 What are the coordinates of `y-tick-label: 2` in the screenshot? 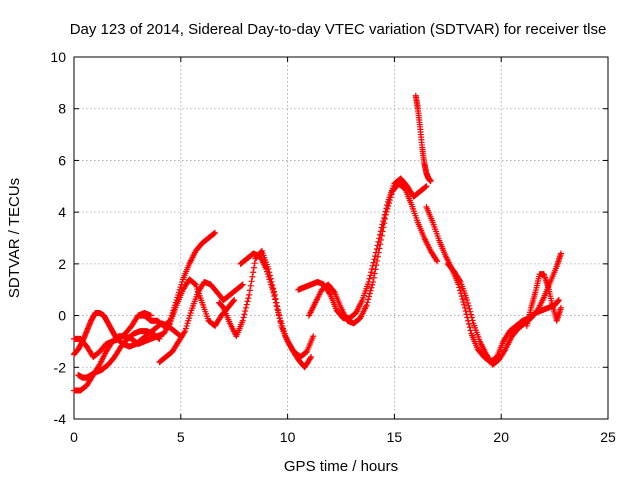 It's located at (62, 264).